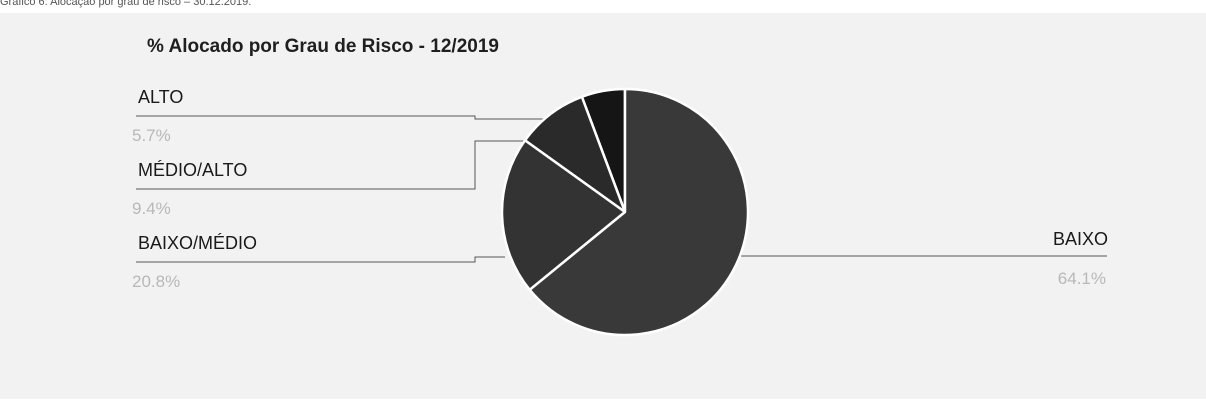  Describe the element at coordinates (198, 243) in the screenshot. I see `slice-label-baixo-medio: BAIXO/MÉDIO` at that location.